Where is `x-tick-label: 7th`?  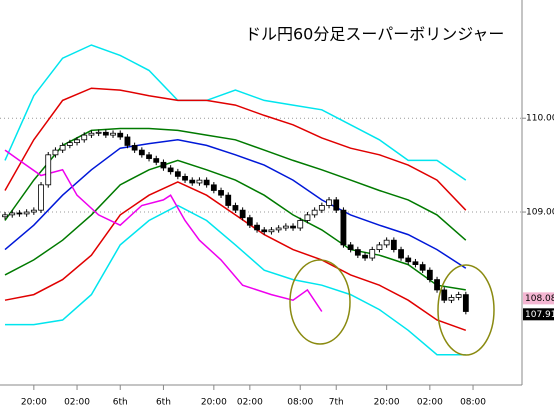 x-tick-label: 7th is located at coordinates (336, 403).